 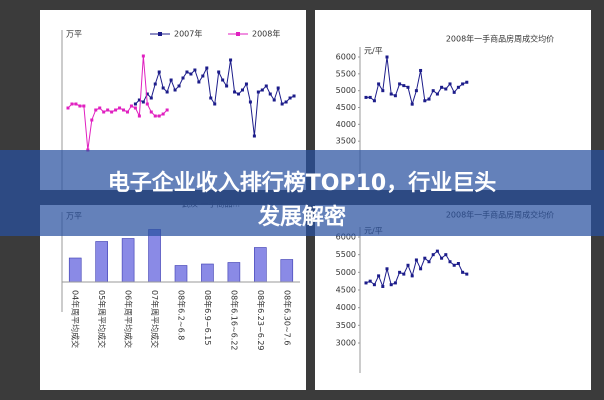 I want to click on y-tick-label: 6000, so click(x=346, y=237).